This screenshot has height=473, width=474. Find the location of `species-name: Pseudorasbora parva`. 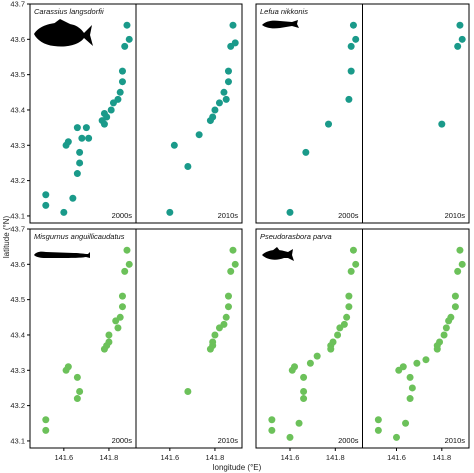

species-name: Pseudorasbora parva is located at coordinates (296, 236).